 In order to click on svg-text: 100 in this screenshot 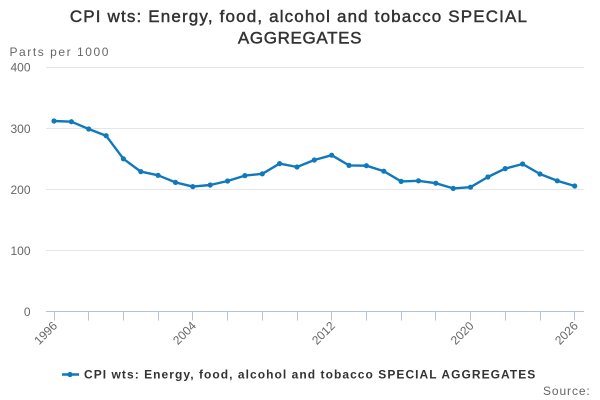, I will do `click(20, 251)`.